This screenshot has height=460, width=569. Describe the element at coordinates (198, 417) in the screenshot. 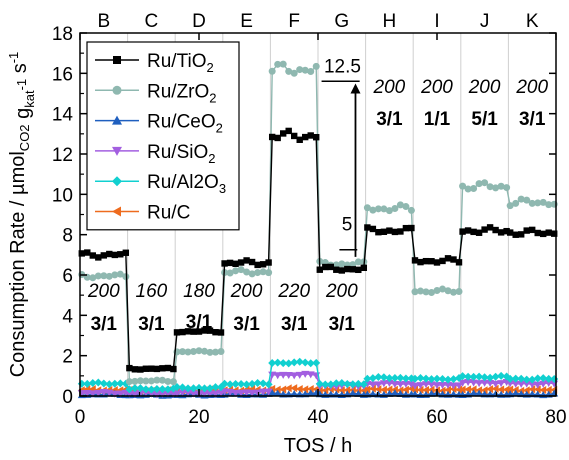

I see `x-tick-label: 20` at that location.